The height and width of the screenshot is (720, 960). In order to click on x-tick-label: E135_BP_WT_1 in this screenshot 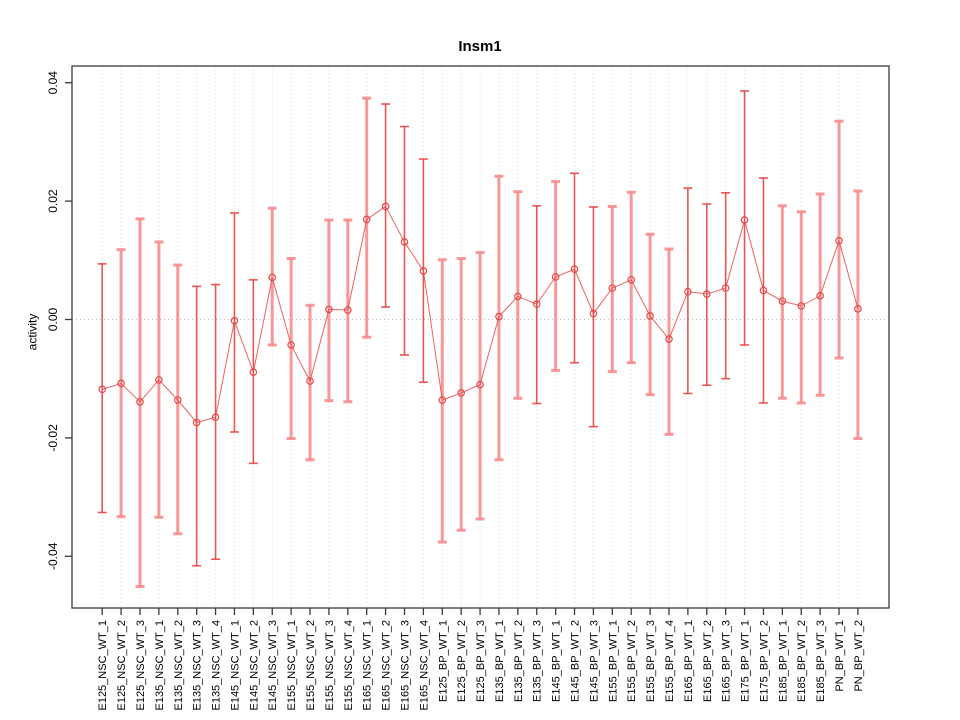, I will do `click(500, 661)`.